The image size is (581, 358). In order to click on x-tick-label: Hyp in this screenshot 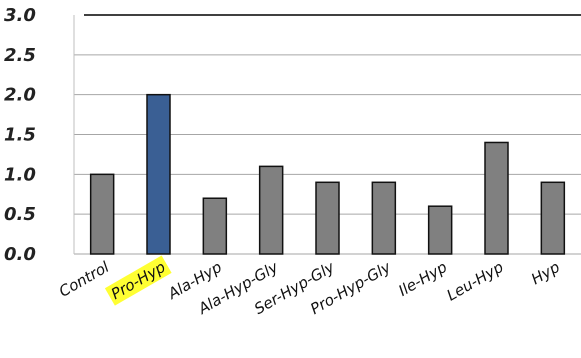, I will do `click(545, 273)`.